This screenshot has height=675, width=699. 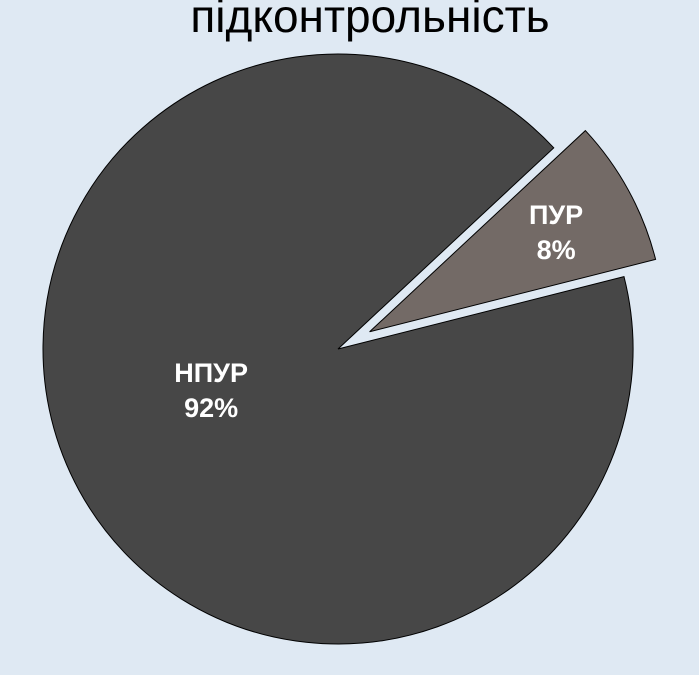 I want to click on slice-label: ПУР, so click(x=556, y=215).